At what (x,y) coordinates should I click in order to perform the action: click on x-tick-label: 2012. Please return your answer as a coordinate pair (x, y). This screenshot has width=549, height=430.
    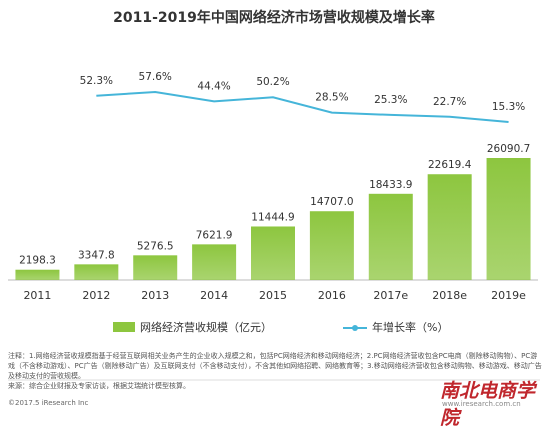
    Looking at the image, I should click on (96, 295).